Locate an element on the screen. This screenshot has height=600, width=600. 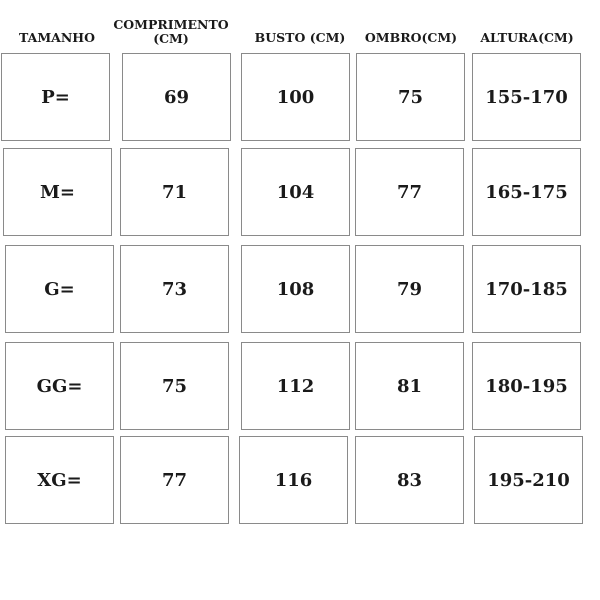
cell-shoulder: 75 is located at coordinates (410, 97).